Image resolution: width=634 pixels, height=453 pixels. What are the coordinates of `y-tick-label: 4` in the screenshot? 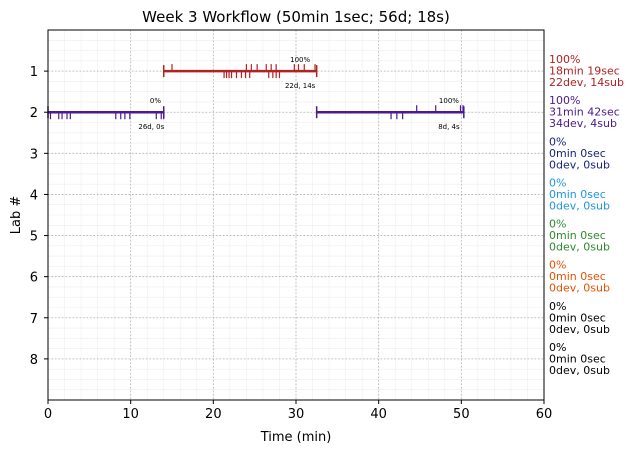 It's located at (34, 195).